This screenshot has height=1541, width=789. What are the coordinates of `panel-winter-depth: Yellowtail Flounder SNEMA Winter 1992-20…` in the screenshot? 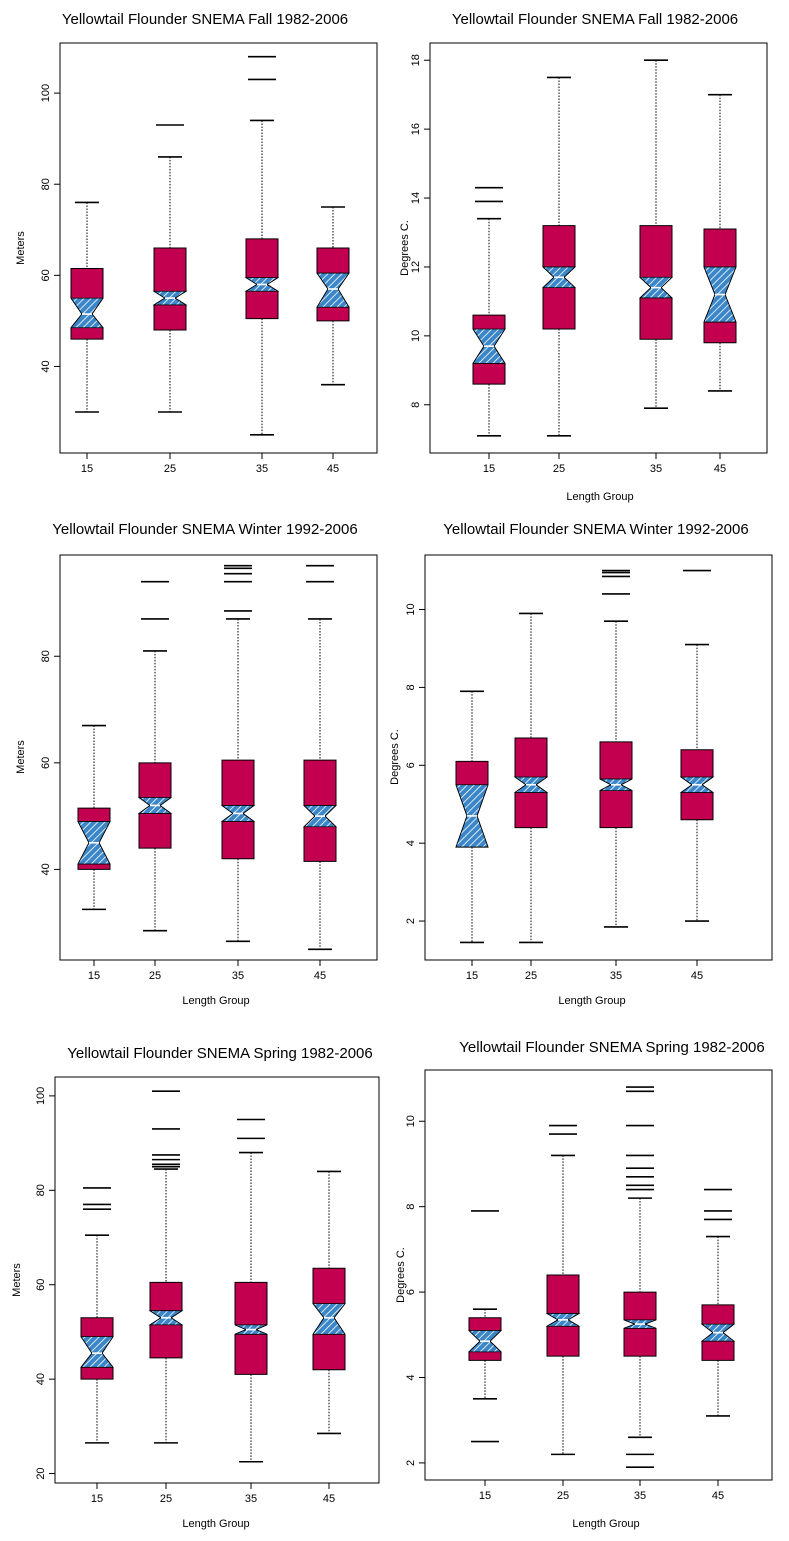 It's located at (196, 764).